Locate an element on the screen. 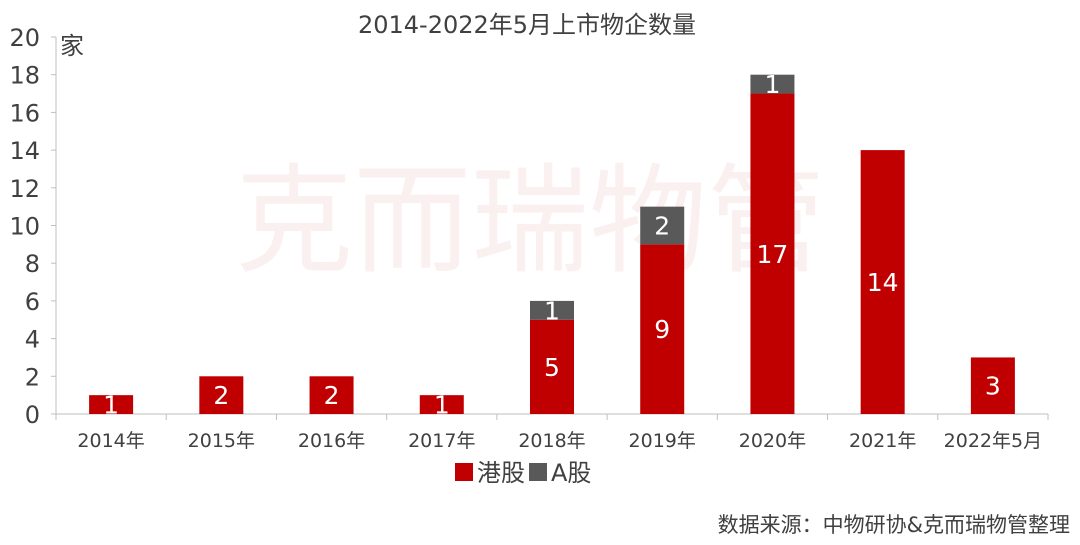 This screenshot has width=1080, height=545. bar-value-label: 9 is located at coordinates (662, 329).